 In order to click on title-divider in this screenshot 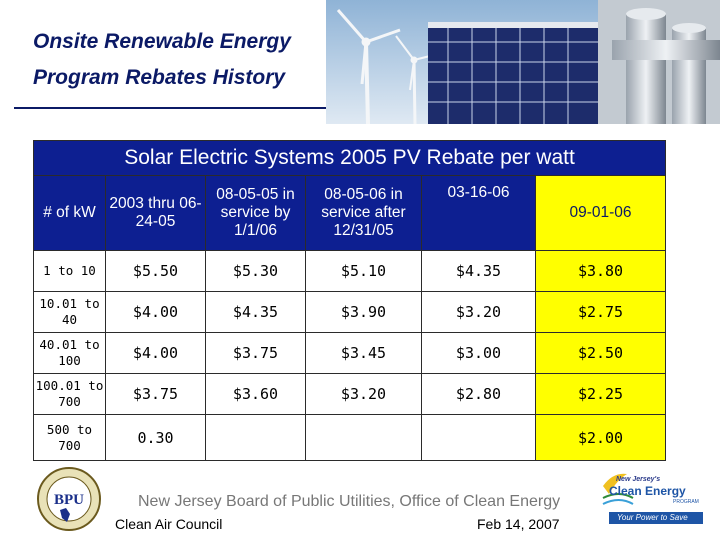, I will do `click(170, 108)`.